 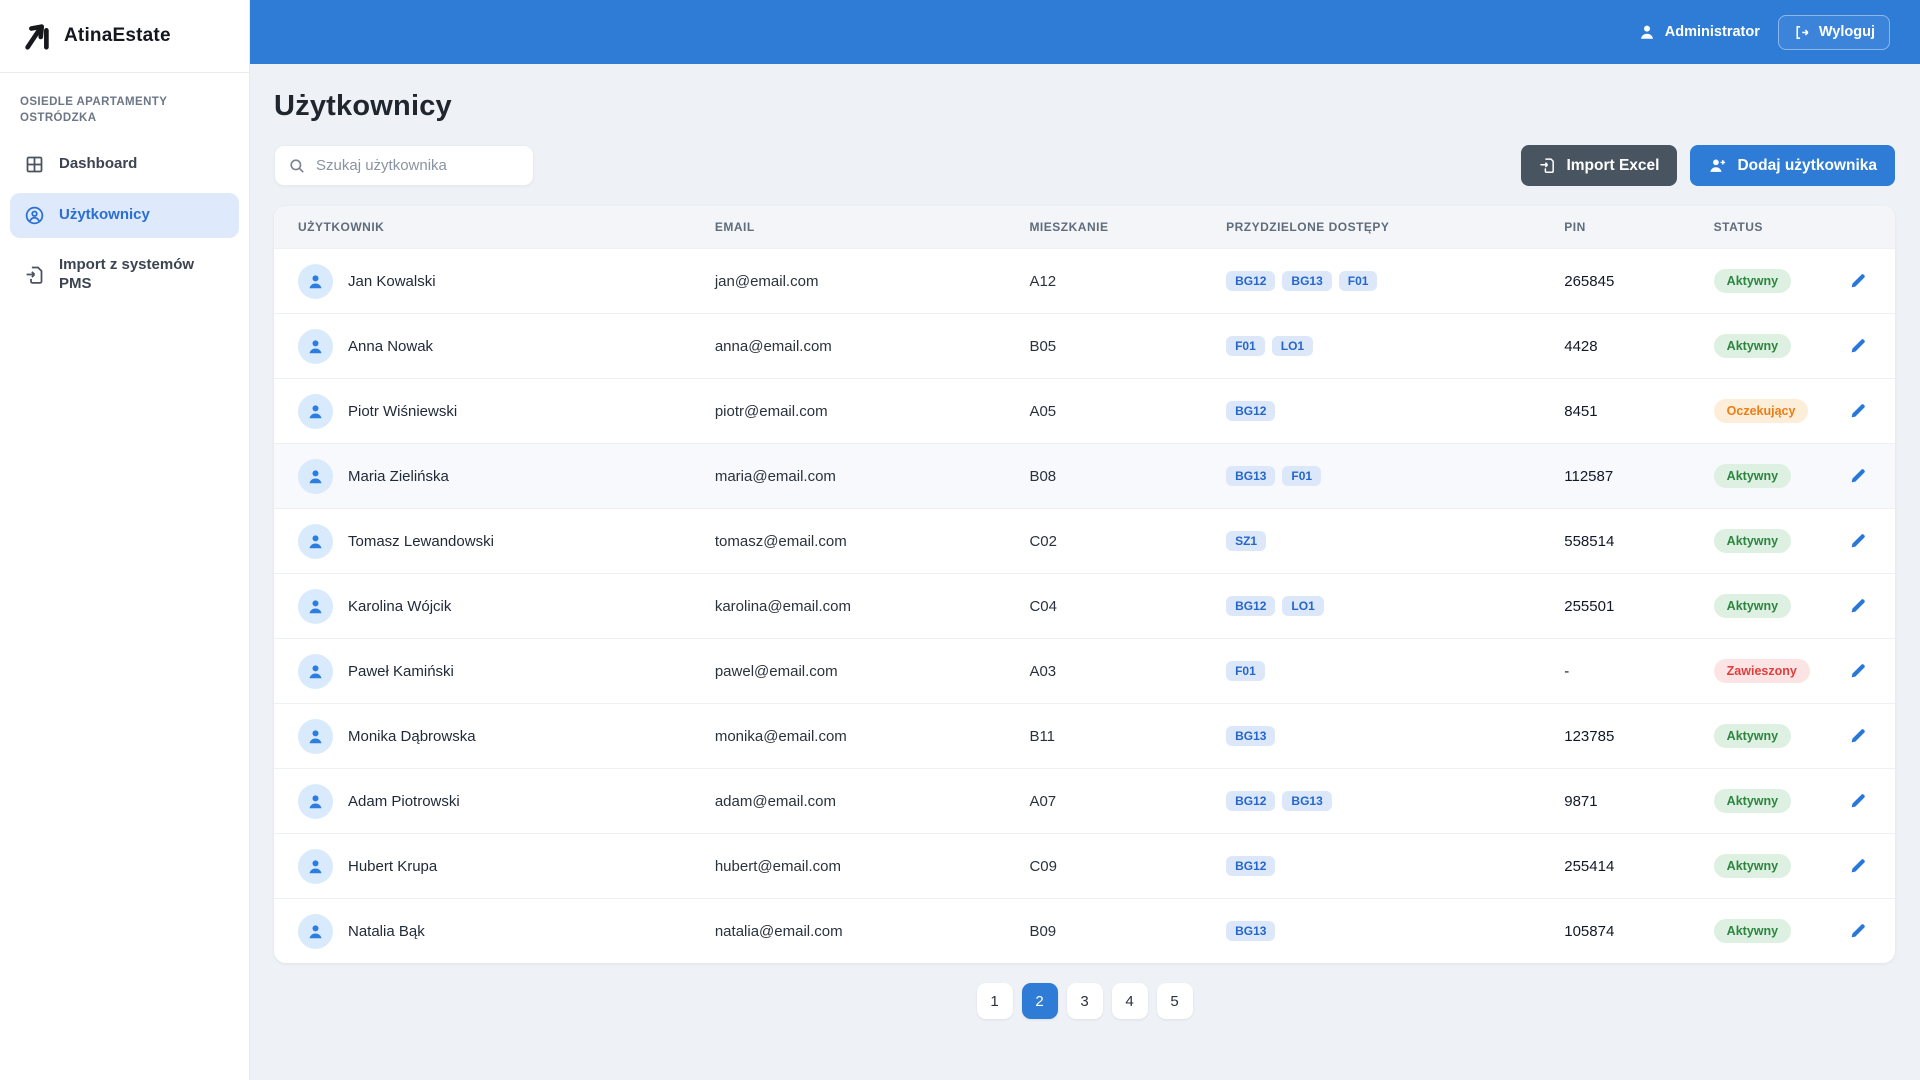 I want to click on user-name: Piotr Wiśniewski, so click(x=403, y=411).